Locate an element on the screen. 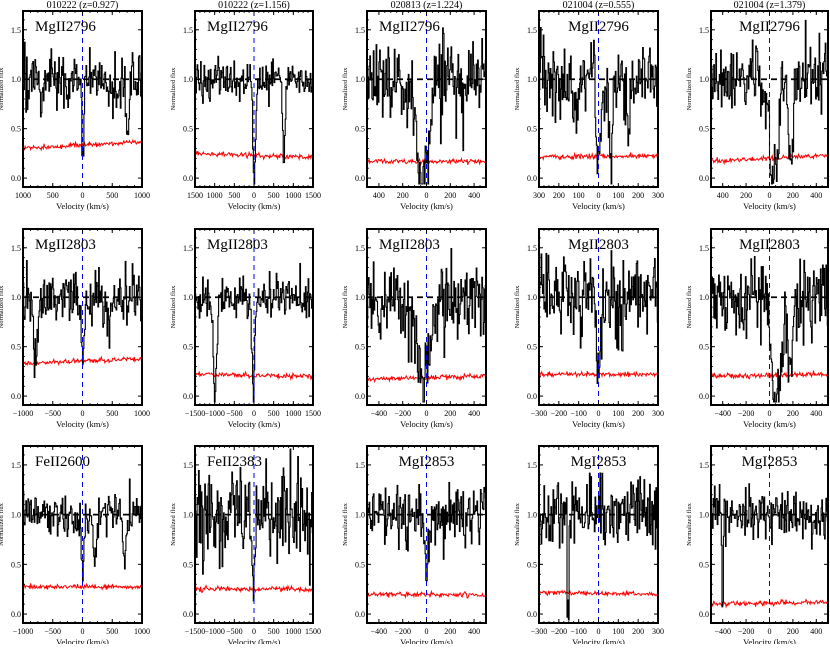 The height and width of the screenshot is (649, 830). ion-label: MgII2796 is located at coordinates (65, 27).